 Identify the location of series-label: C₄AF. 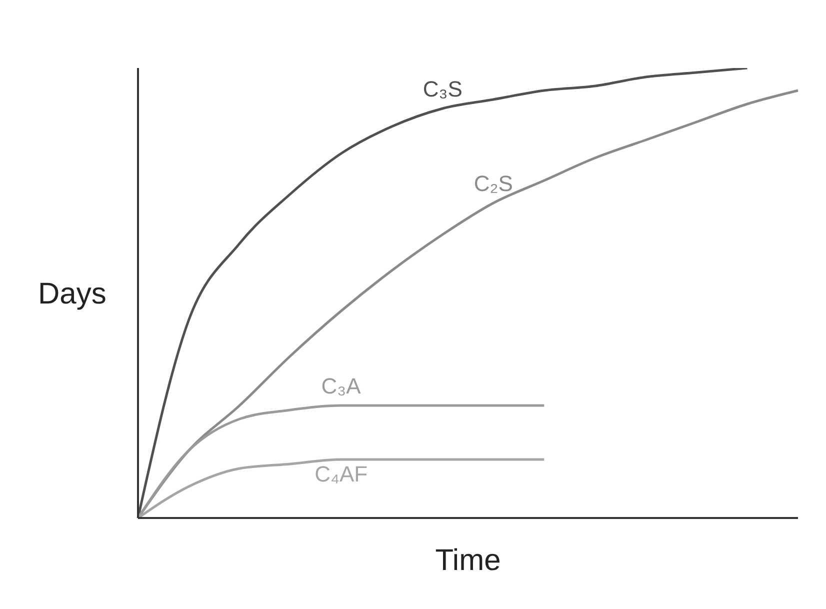
(341, 474).